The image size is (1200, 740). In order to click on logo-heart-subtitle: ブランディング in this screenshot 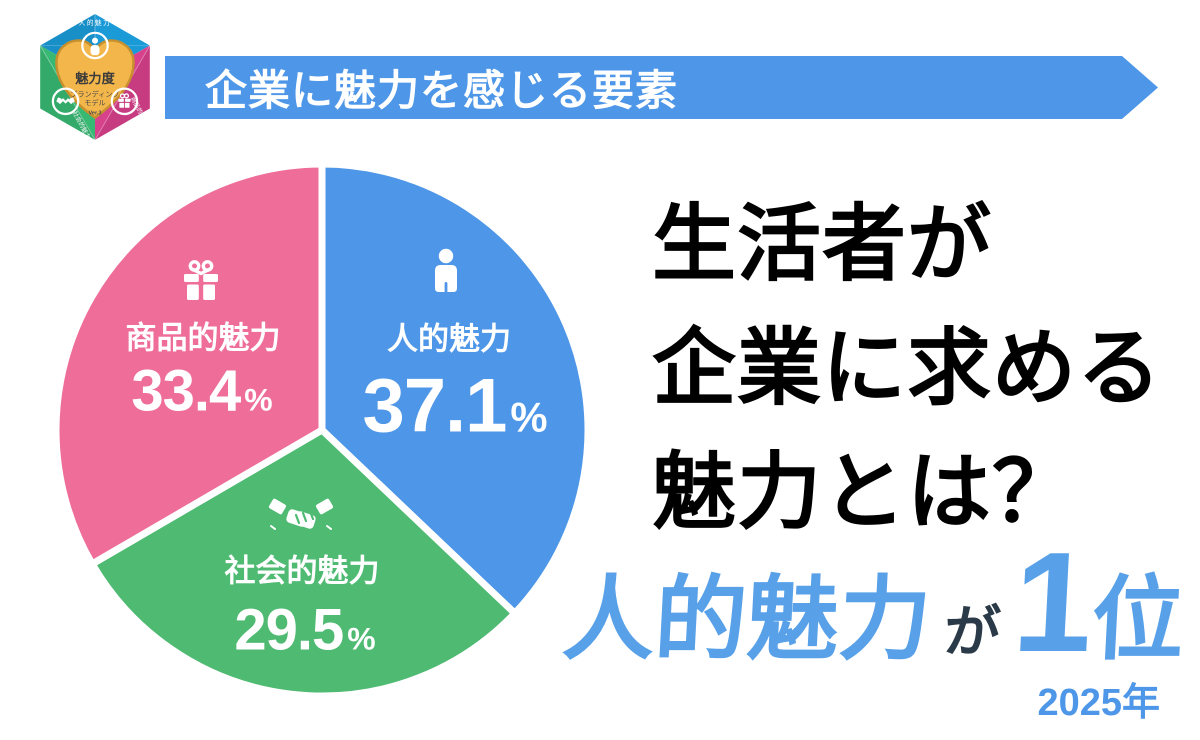, I will do `click(94, 93)`.